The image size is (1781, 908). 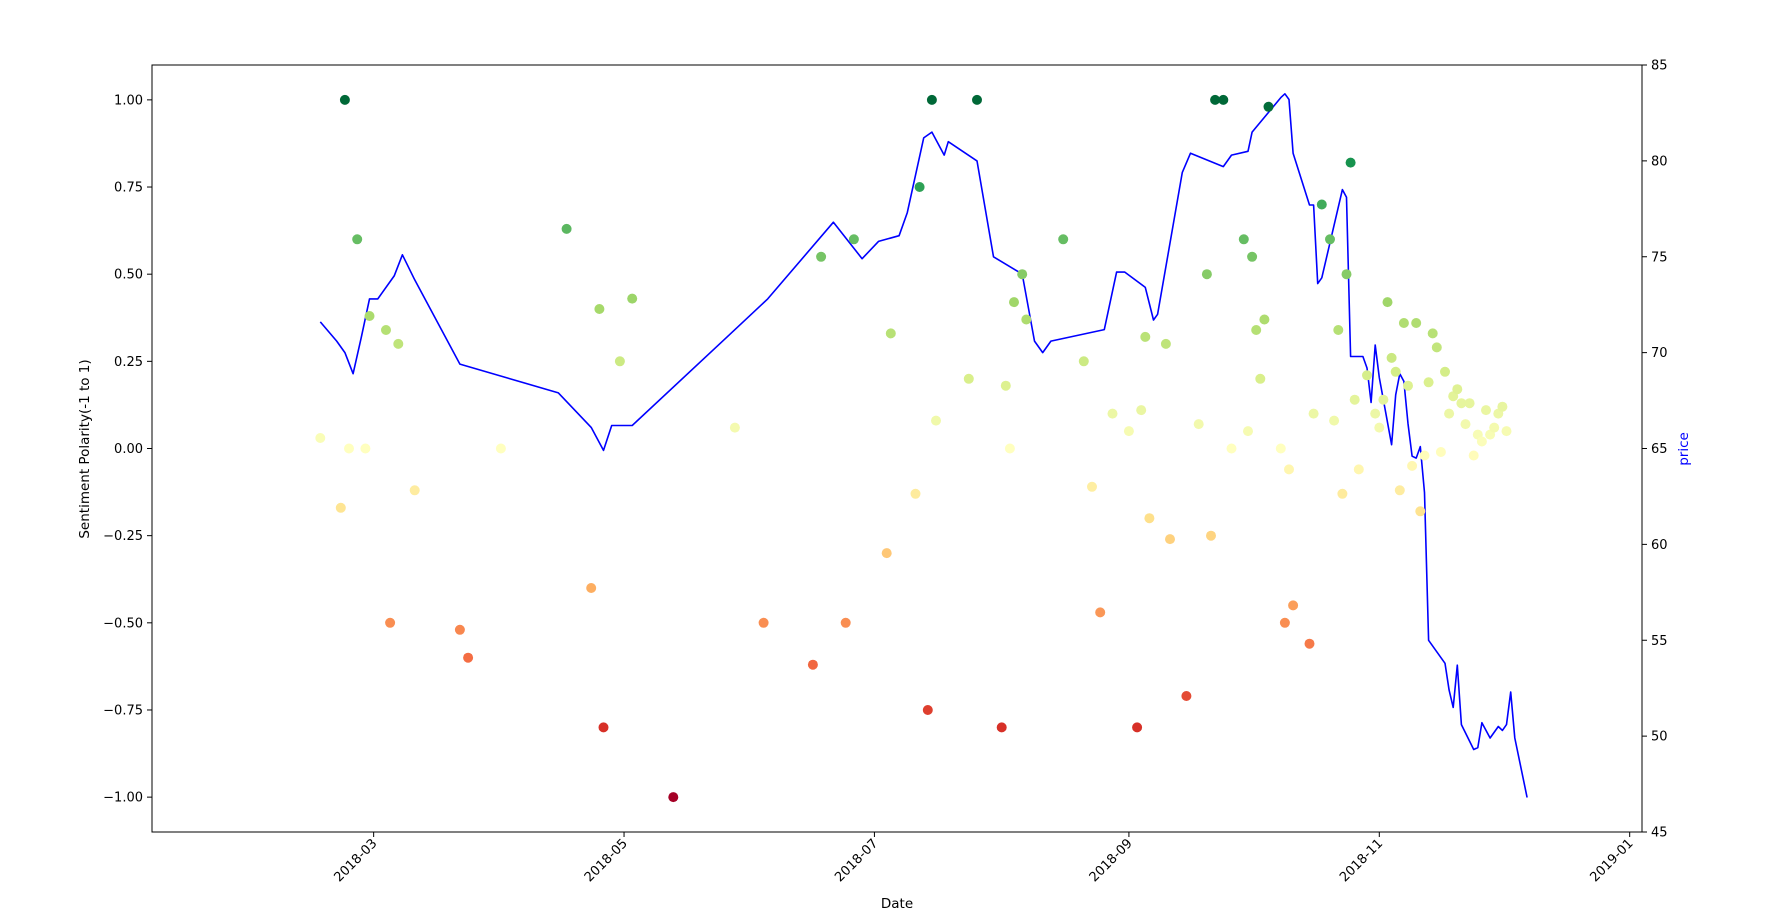 What do you see at coordinates (1659, 737) in the screenshot?
I see `right-tick-label: 50` at bounding box center [1659, 737].